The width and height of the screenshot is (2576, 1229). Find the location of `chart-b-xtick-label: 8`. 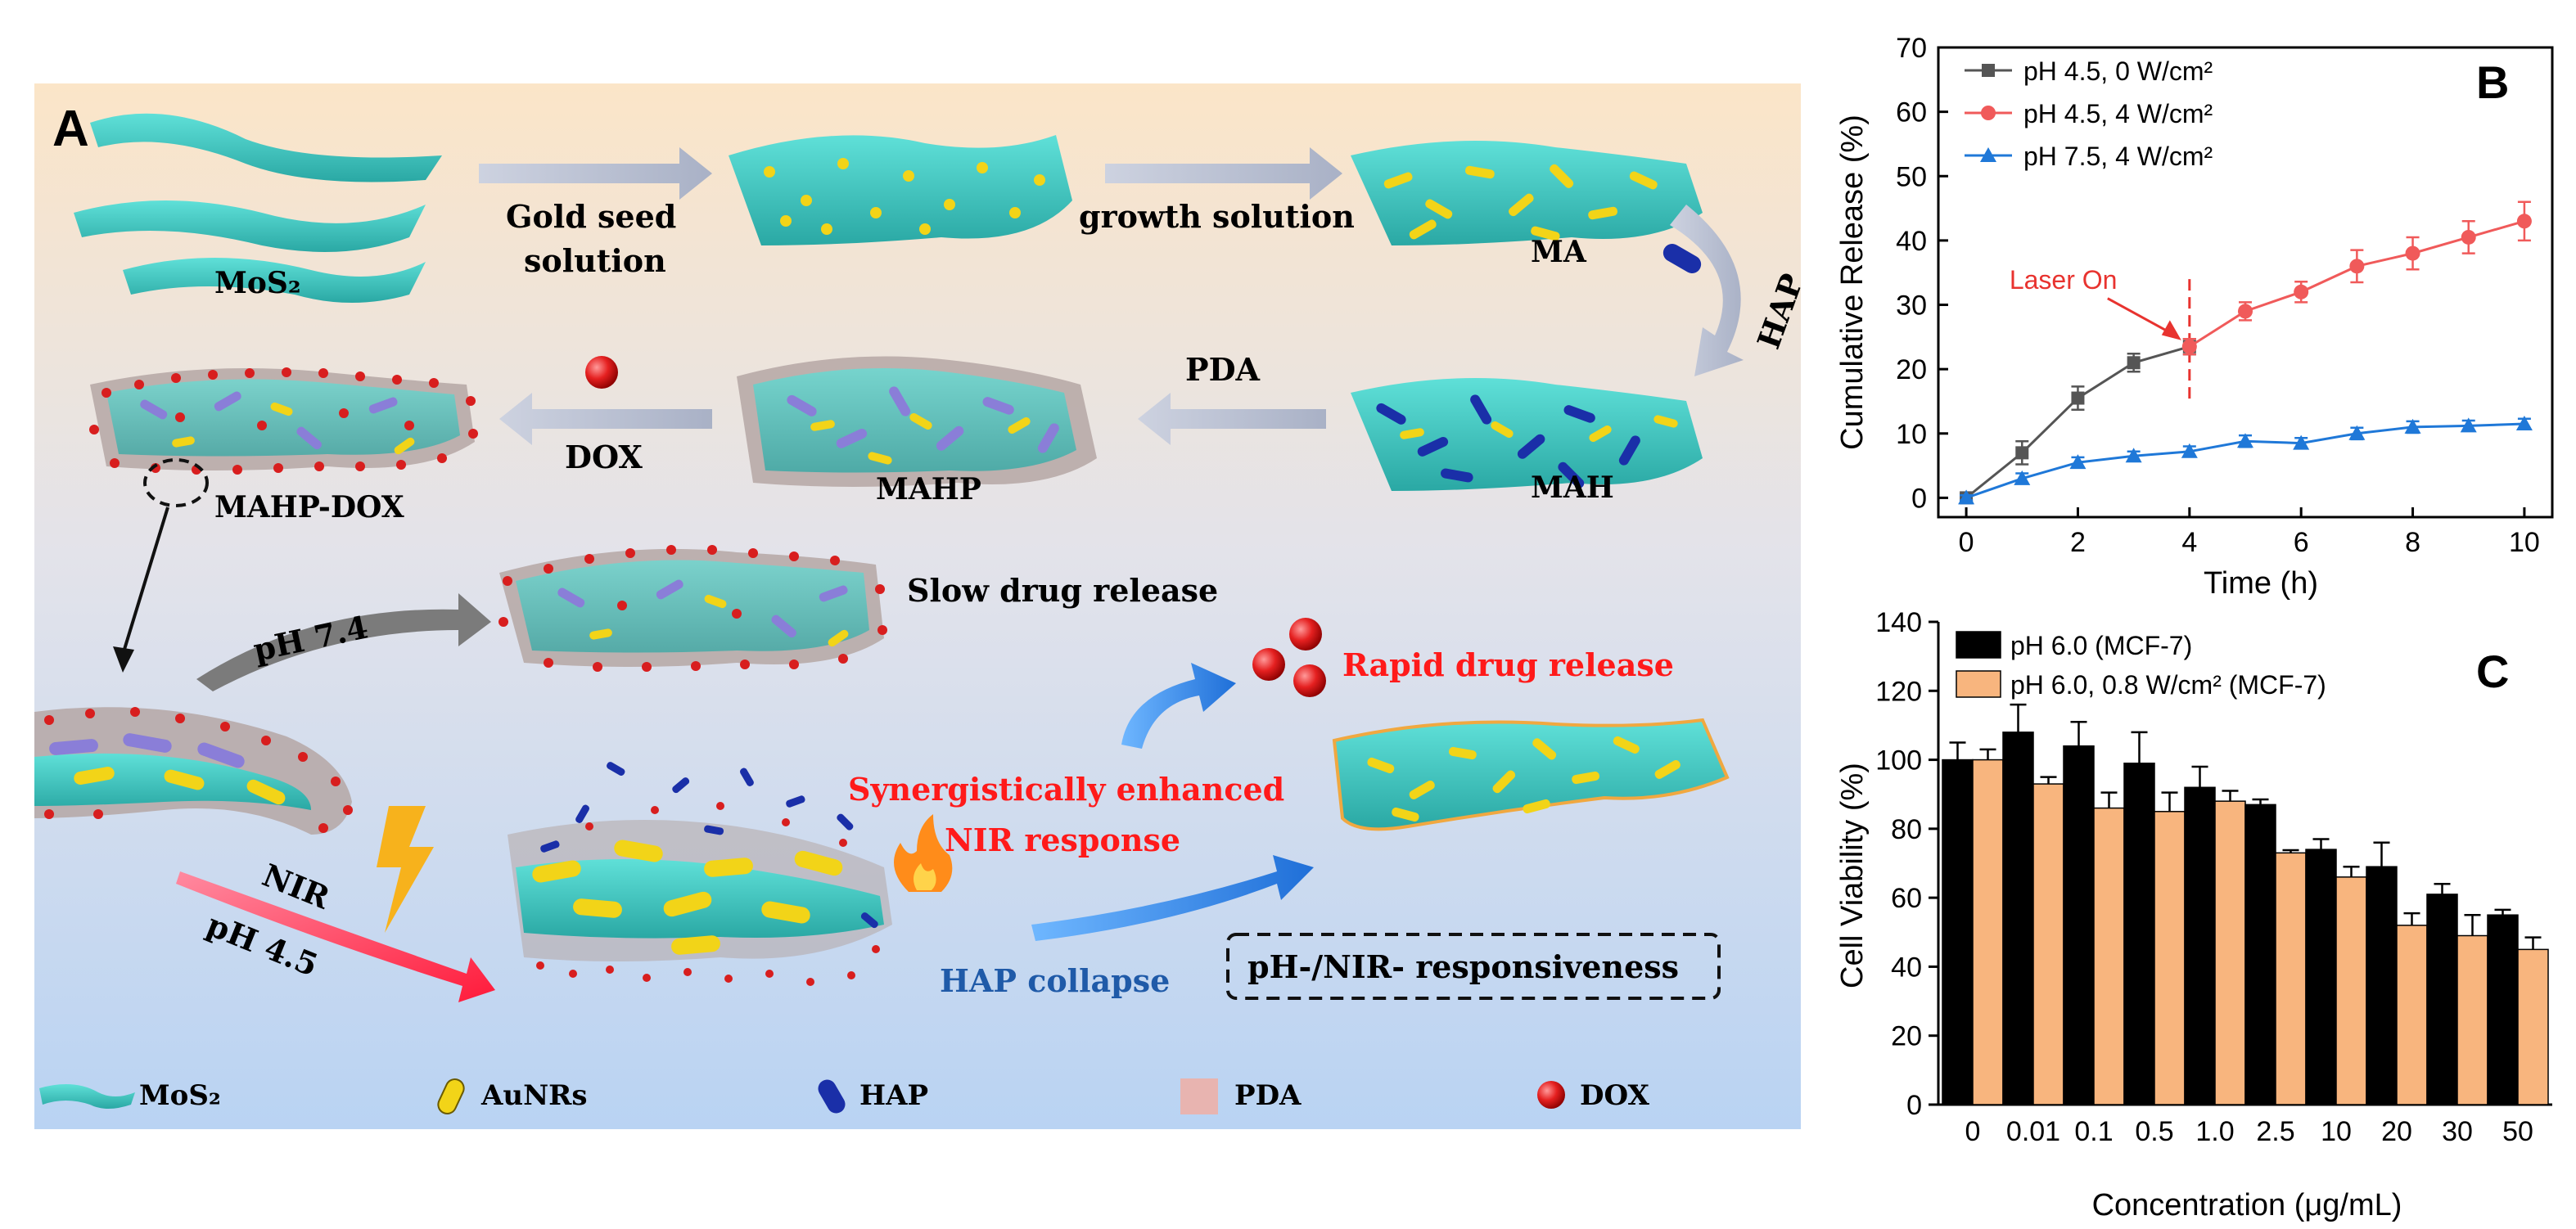

chart-b-xtick-label: 8 is located at coordinates (2412, 542).